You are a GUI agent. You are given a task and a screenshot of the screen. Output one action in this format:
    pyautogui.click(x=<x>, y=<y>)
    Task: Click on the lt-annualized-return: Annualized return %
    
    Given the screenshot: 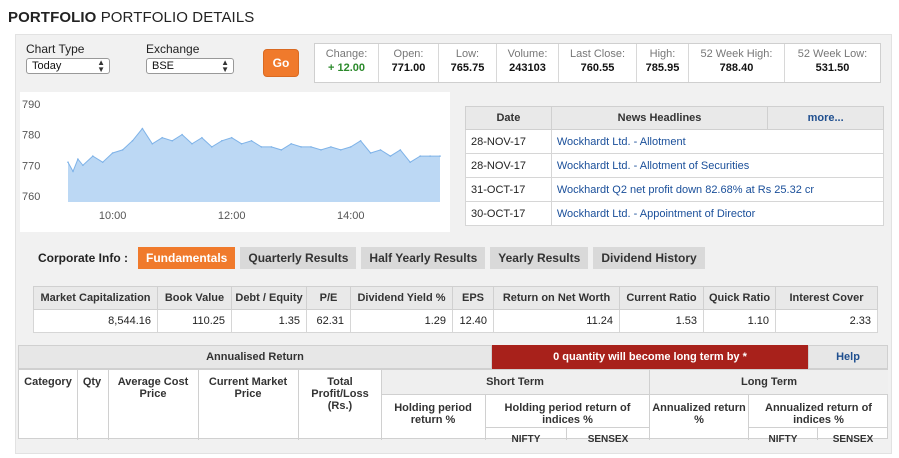 What is the action you would take?
    pyautogui.click(x=699, y=414)
    